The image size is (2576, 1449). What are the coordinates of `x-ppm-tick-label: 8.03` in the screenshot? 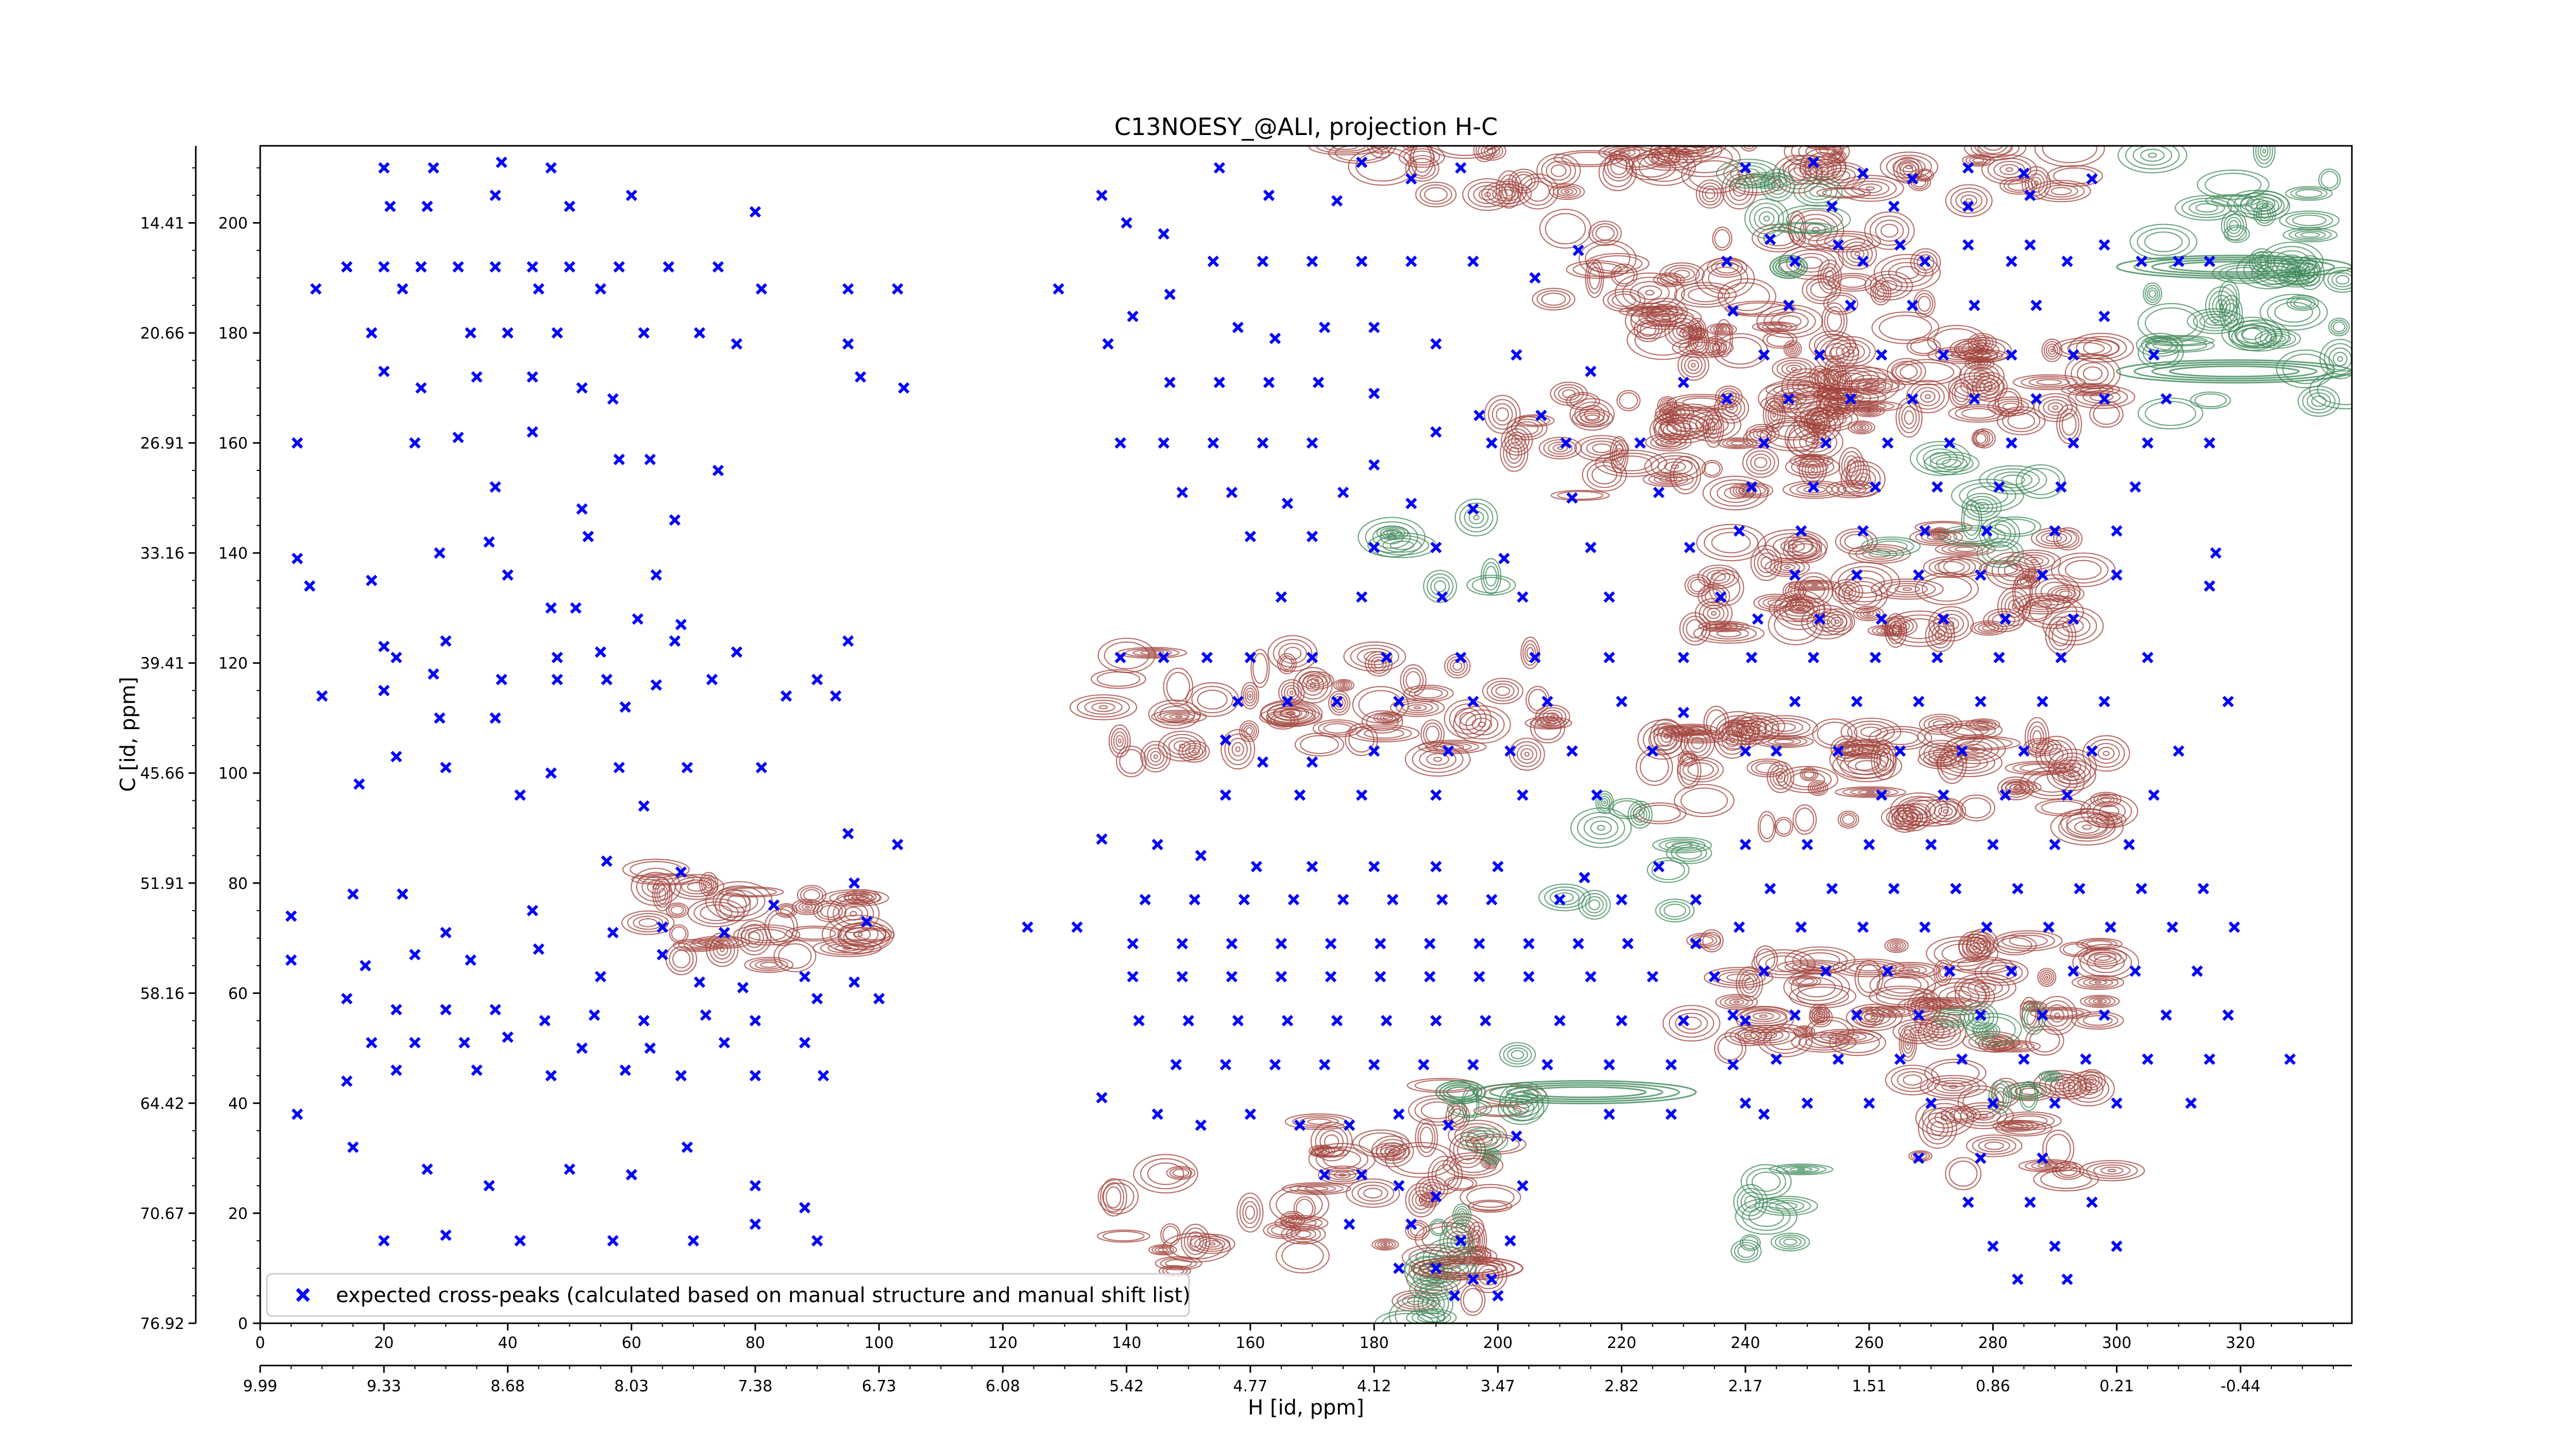 It's located at (631, 1386).